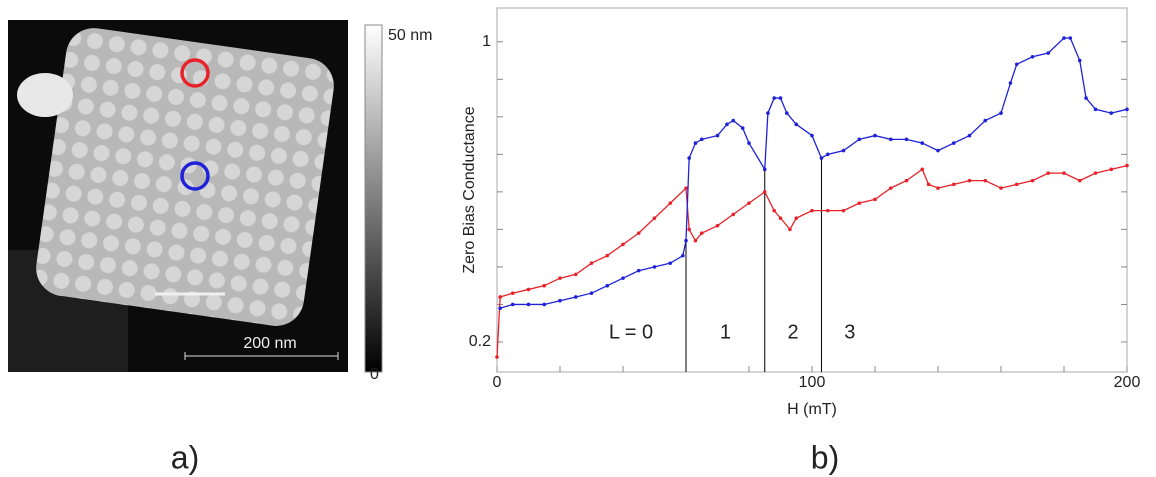  I want to click on region-label: 2, so click(793, 332).